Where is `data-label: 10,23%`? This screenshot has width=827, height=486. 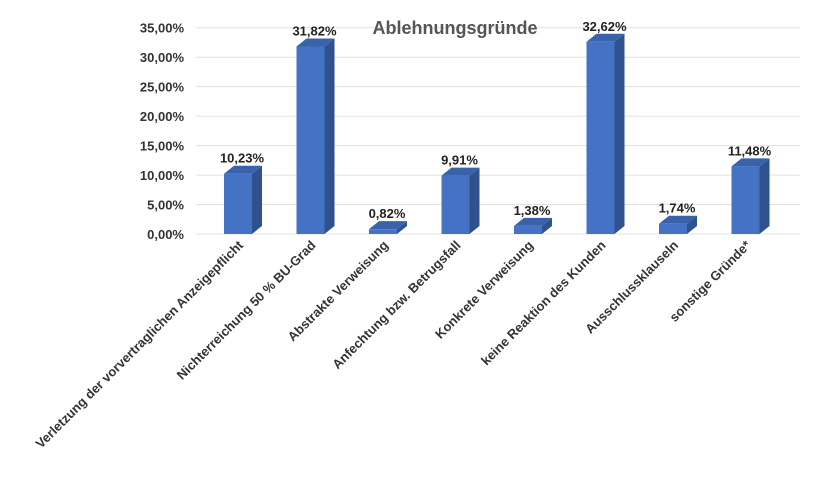
data-label: 10,23% is located at coordinates (242, 158).